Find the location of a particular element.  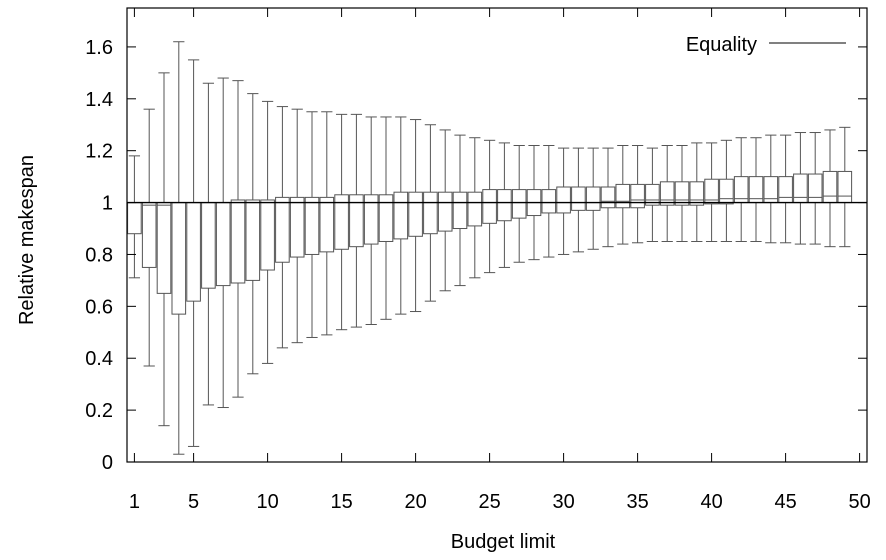

y-tick-label: 1.4 is located at coordinates (99, 100).